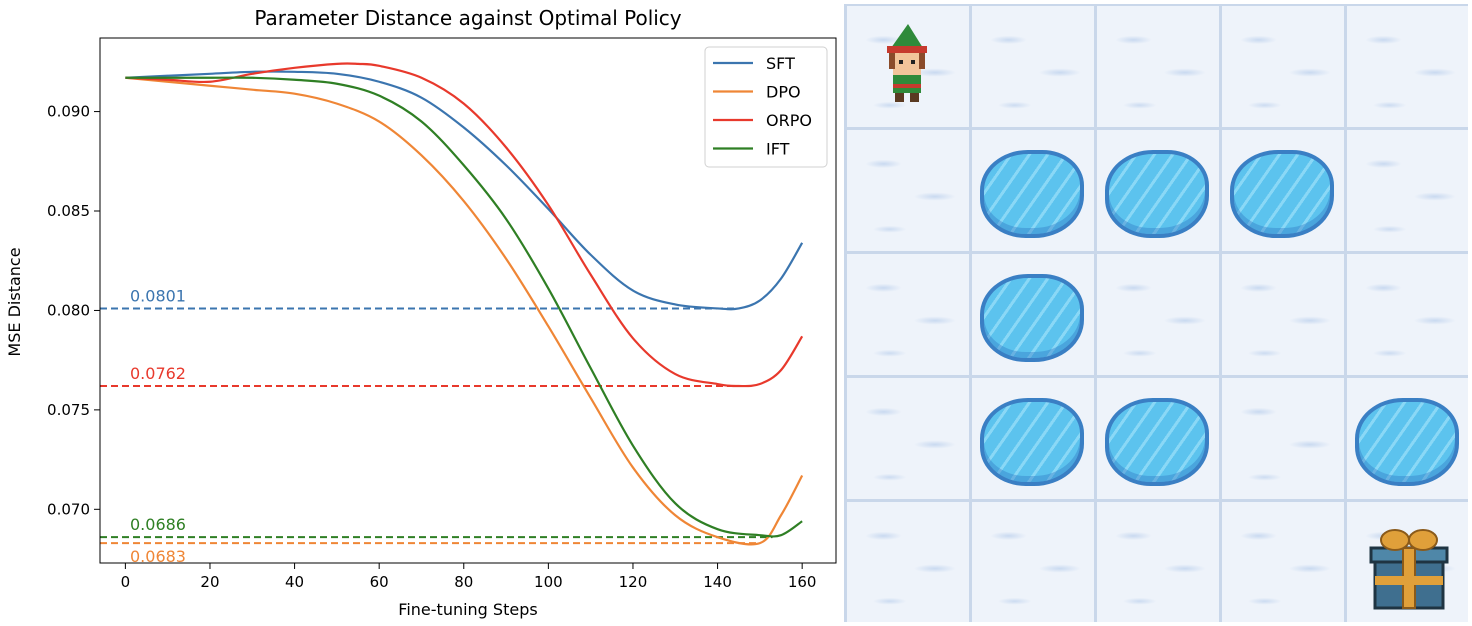  Describe the element at coordinates (548, 582) in the screenshot. I see `x-tick-label-5: 100` at that location.